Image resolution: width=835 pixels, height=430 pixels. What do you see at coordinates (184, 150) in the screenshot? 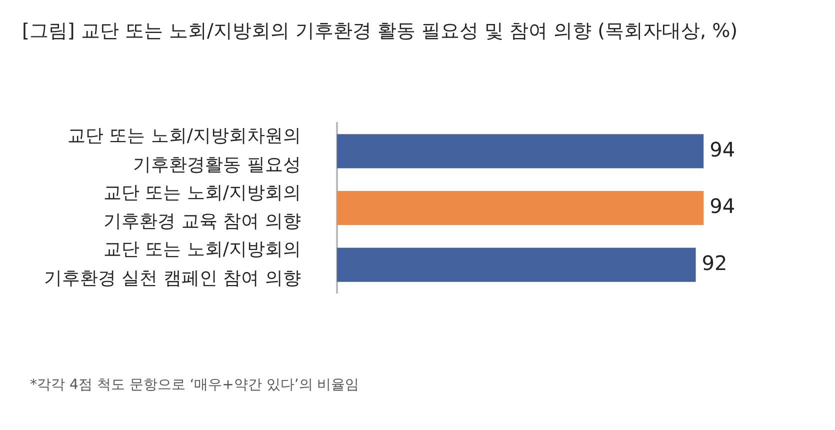
I see `y-tick-label: 교단 또는 노회/지방회차원의 기후환경활동 필요성` at bounding box center [184, 150].